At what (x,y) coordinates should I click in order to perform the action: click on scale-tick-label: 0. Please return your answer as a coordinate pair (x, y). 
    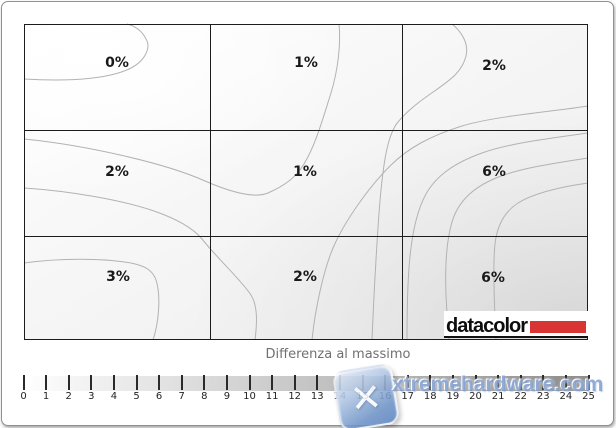
    Looking at the image, I should click on (23, 396).